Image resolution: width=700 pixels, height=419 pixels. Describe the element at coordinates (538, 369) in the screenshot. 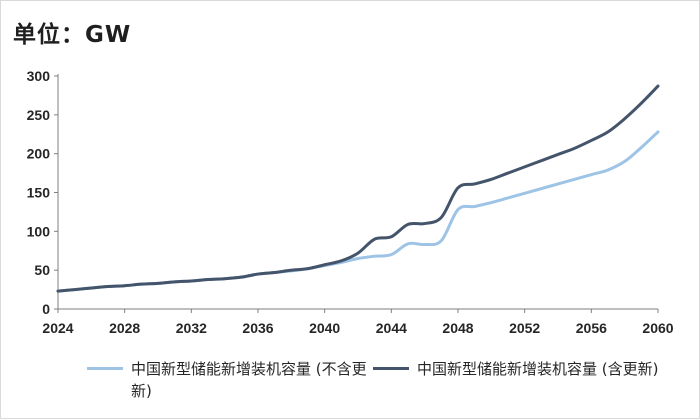

I see `legend-label-incl: 中国新型储能新增装机容量 (含更新)` at that location.